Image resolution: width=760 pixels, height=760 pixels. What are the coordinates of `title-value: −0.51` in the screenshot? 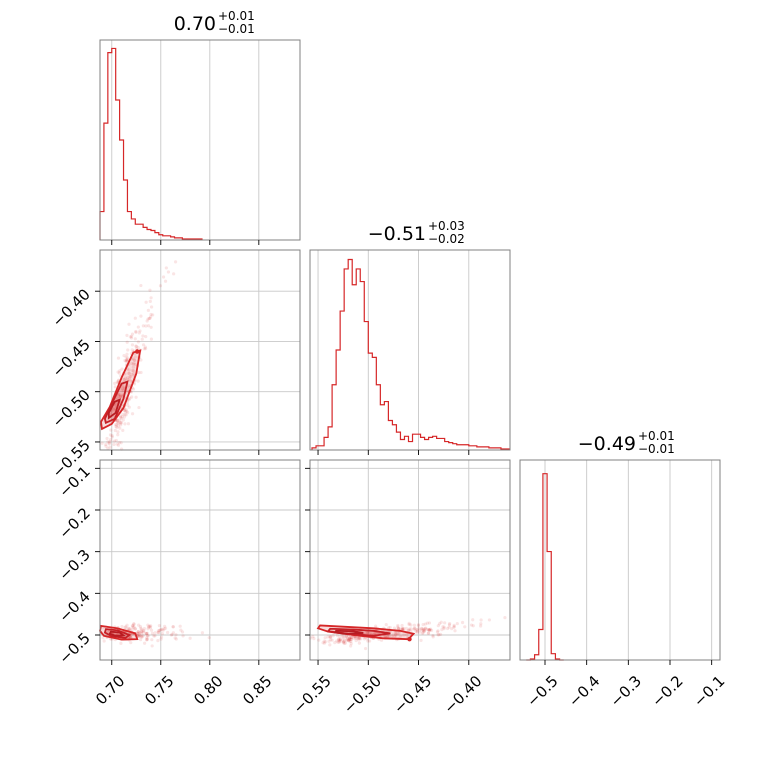 It's located at (397, 234).